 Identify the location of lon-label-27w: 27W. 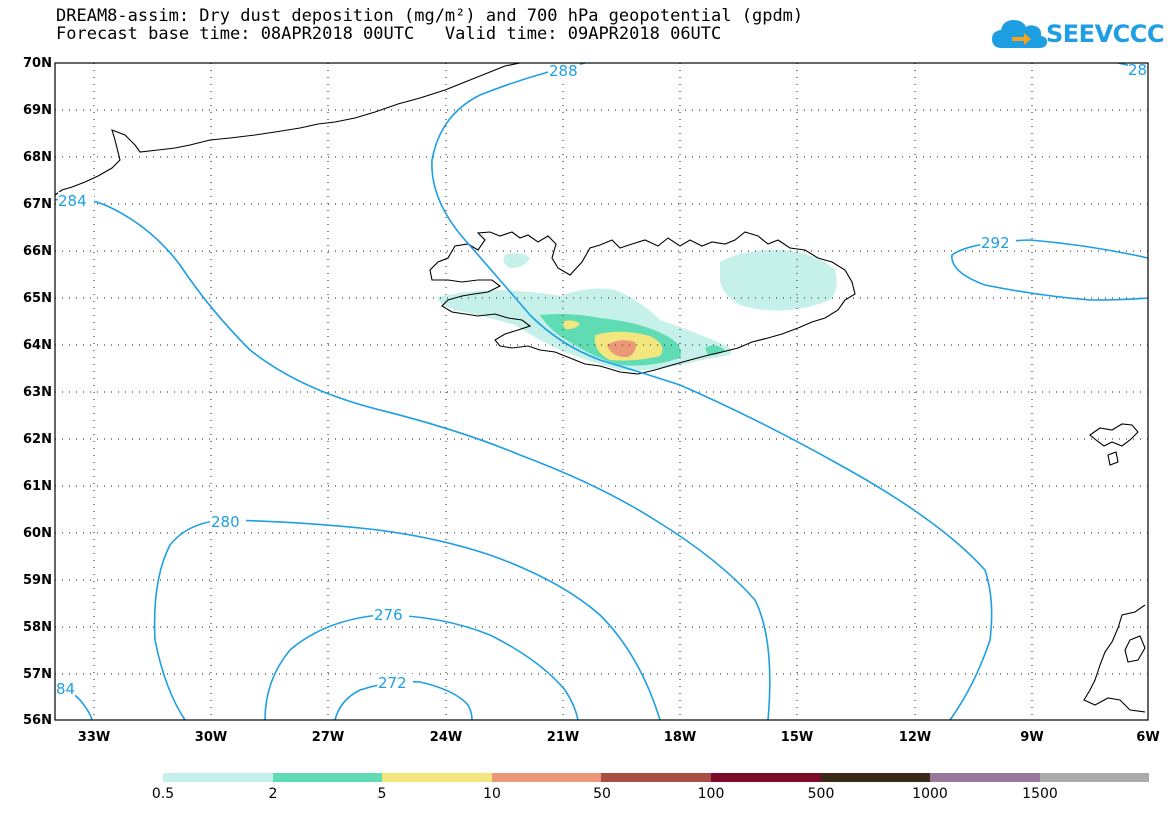
(328, 737).